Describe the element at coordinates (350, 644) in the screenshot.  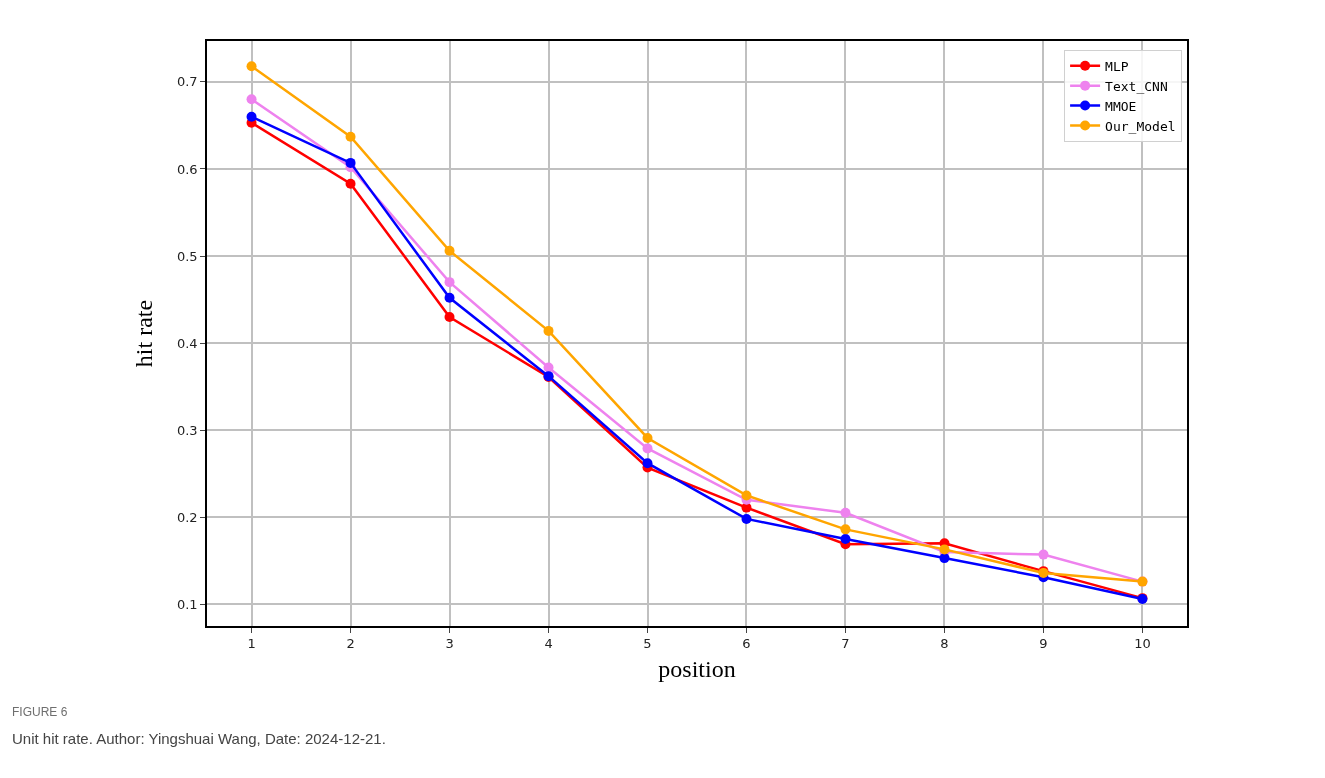
I see `x-tick-label: 2` at that location.